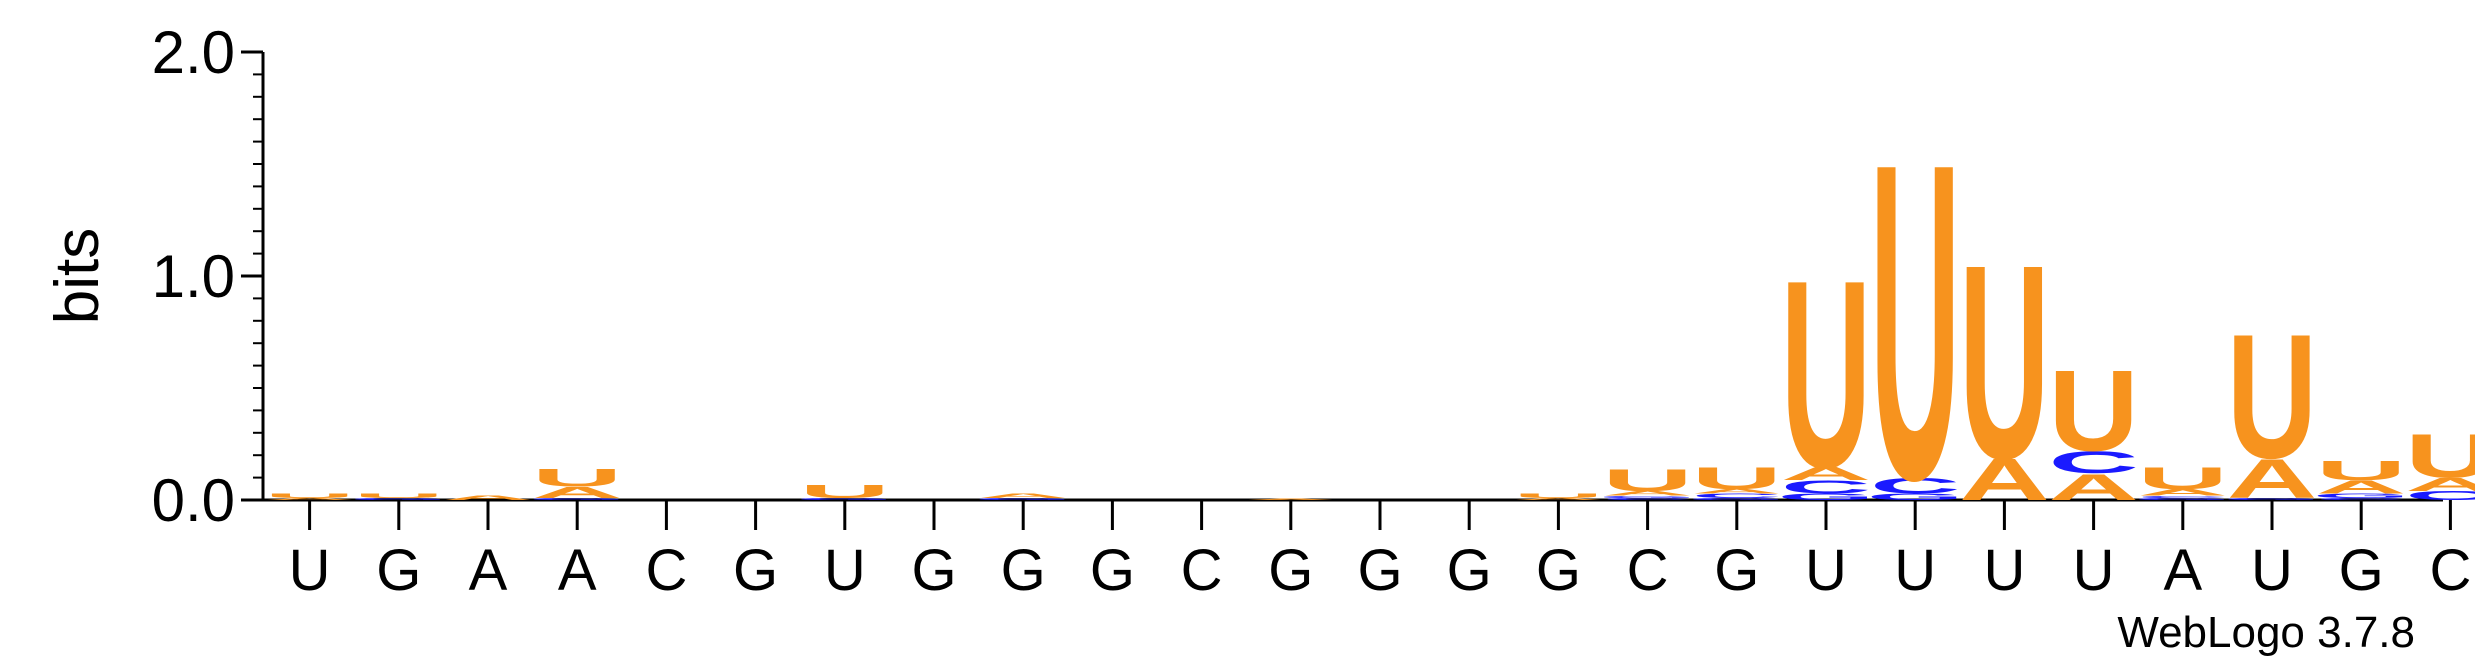  Describe the element at coordinates (193, 500) in the screenshot. I see `y-tick-label: 0.0` at that location.